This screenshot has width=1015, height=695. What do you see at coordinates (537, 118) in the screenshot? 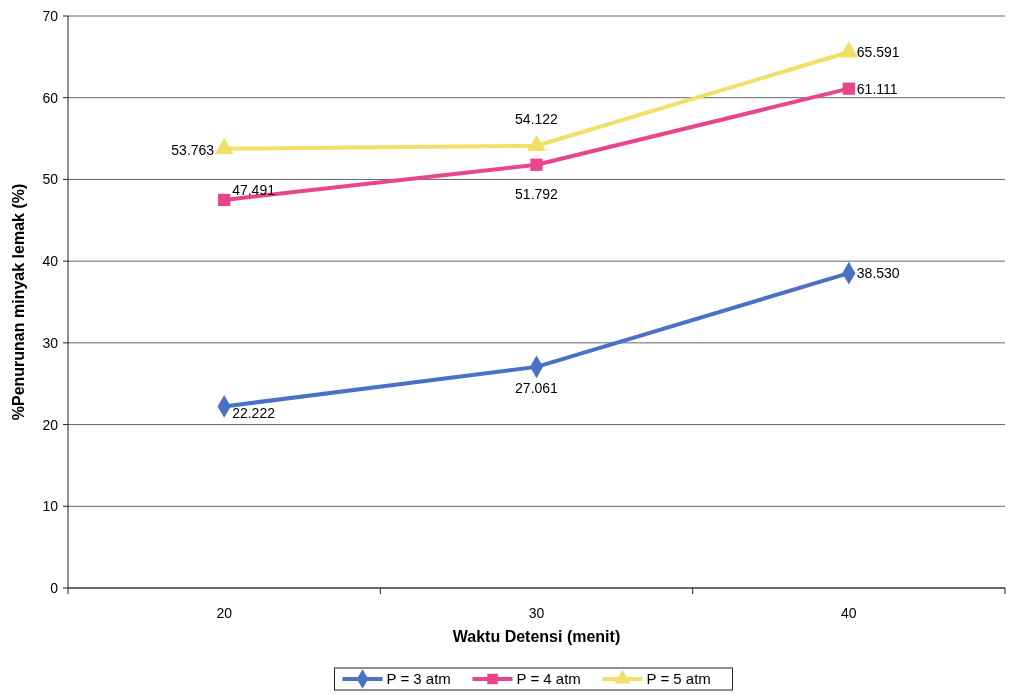
I see `data-label: 54.122` at bounding box center [537, 118].